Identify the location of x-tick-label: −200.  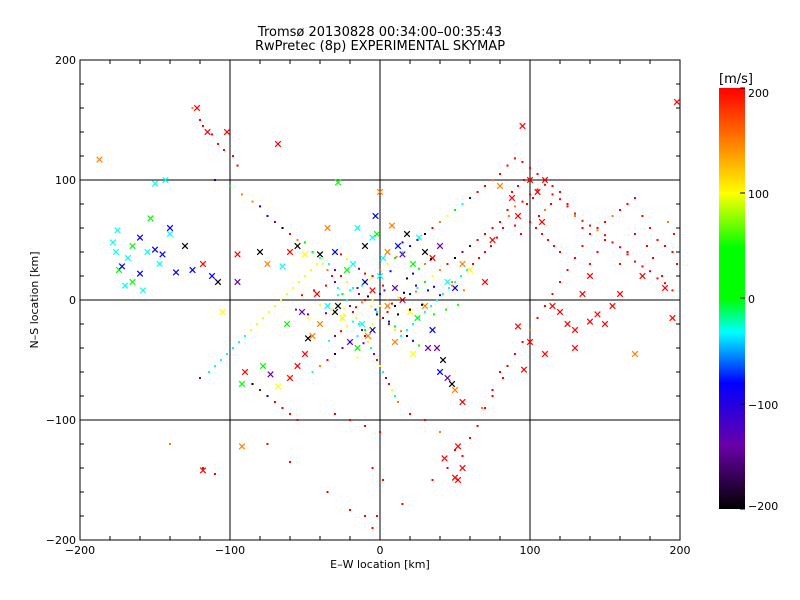
(80, 550).